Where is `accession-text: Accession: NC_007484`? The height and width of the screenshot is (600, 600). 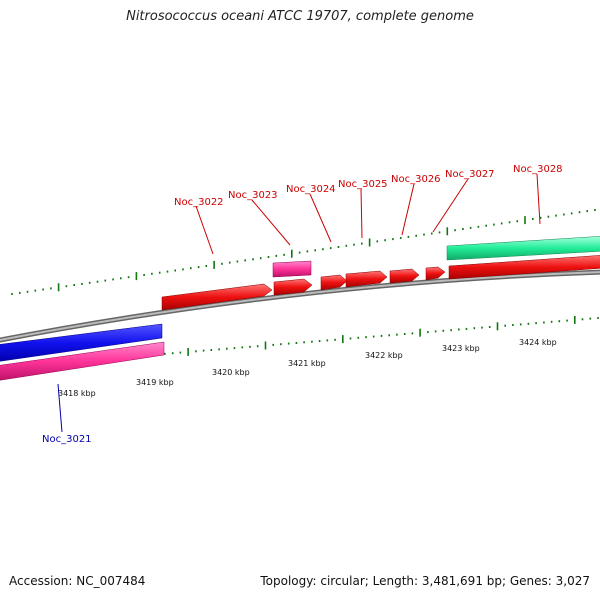 accession-text: Accession: NC_007484 is located at coordinates (77, 581).